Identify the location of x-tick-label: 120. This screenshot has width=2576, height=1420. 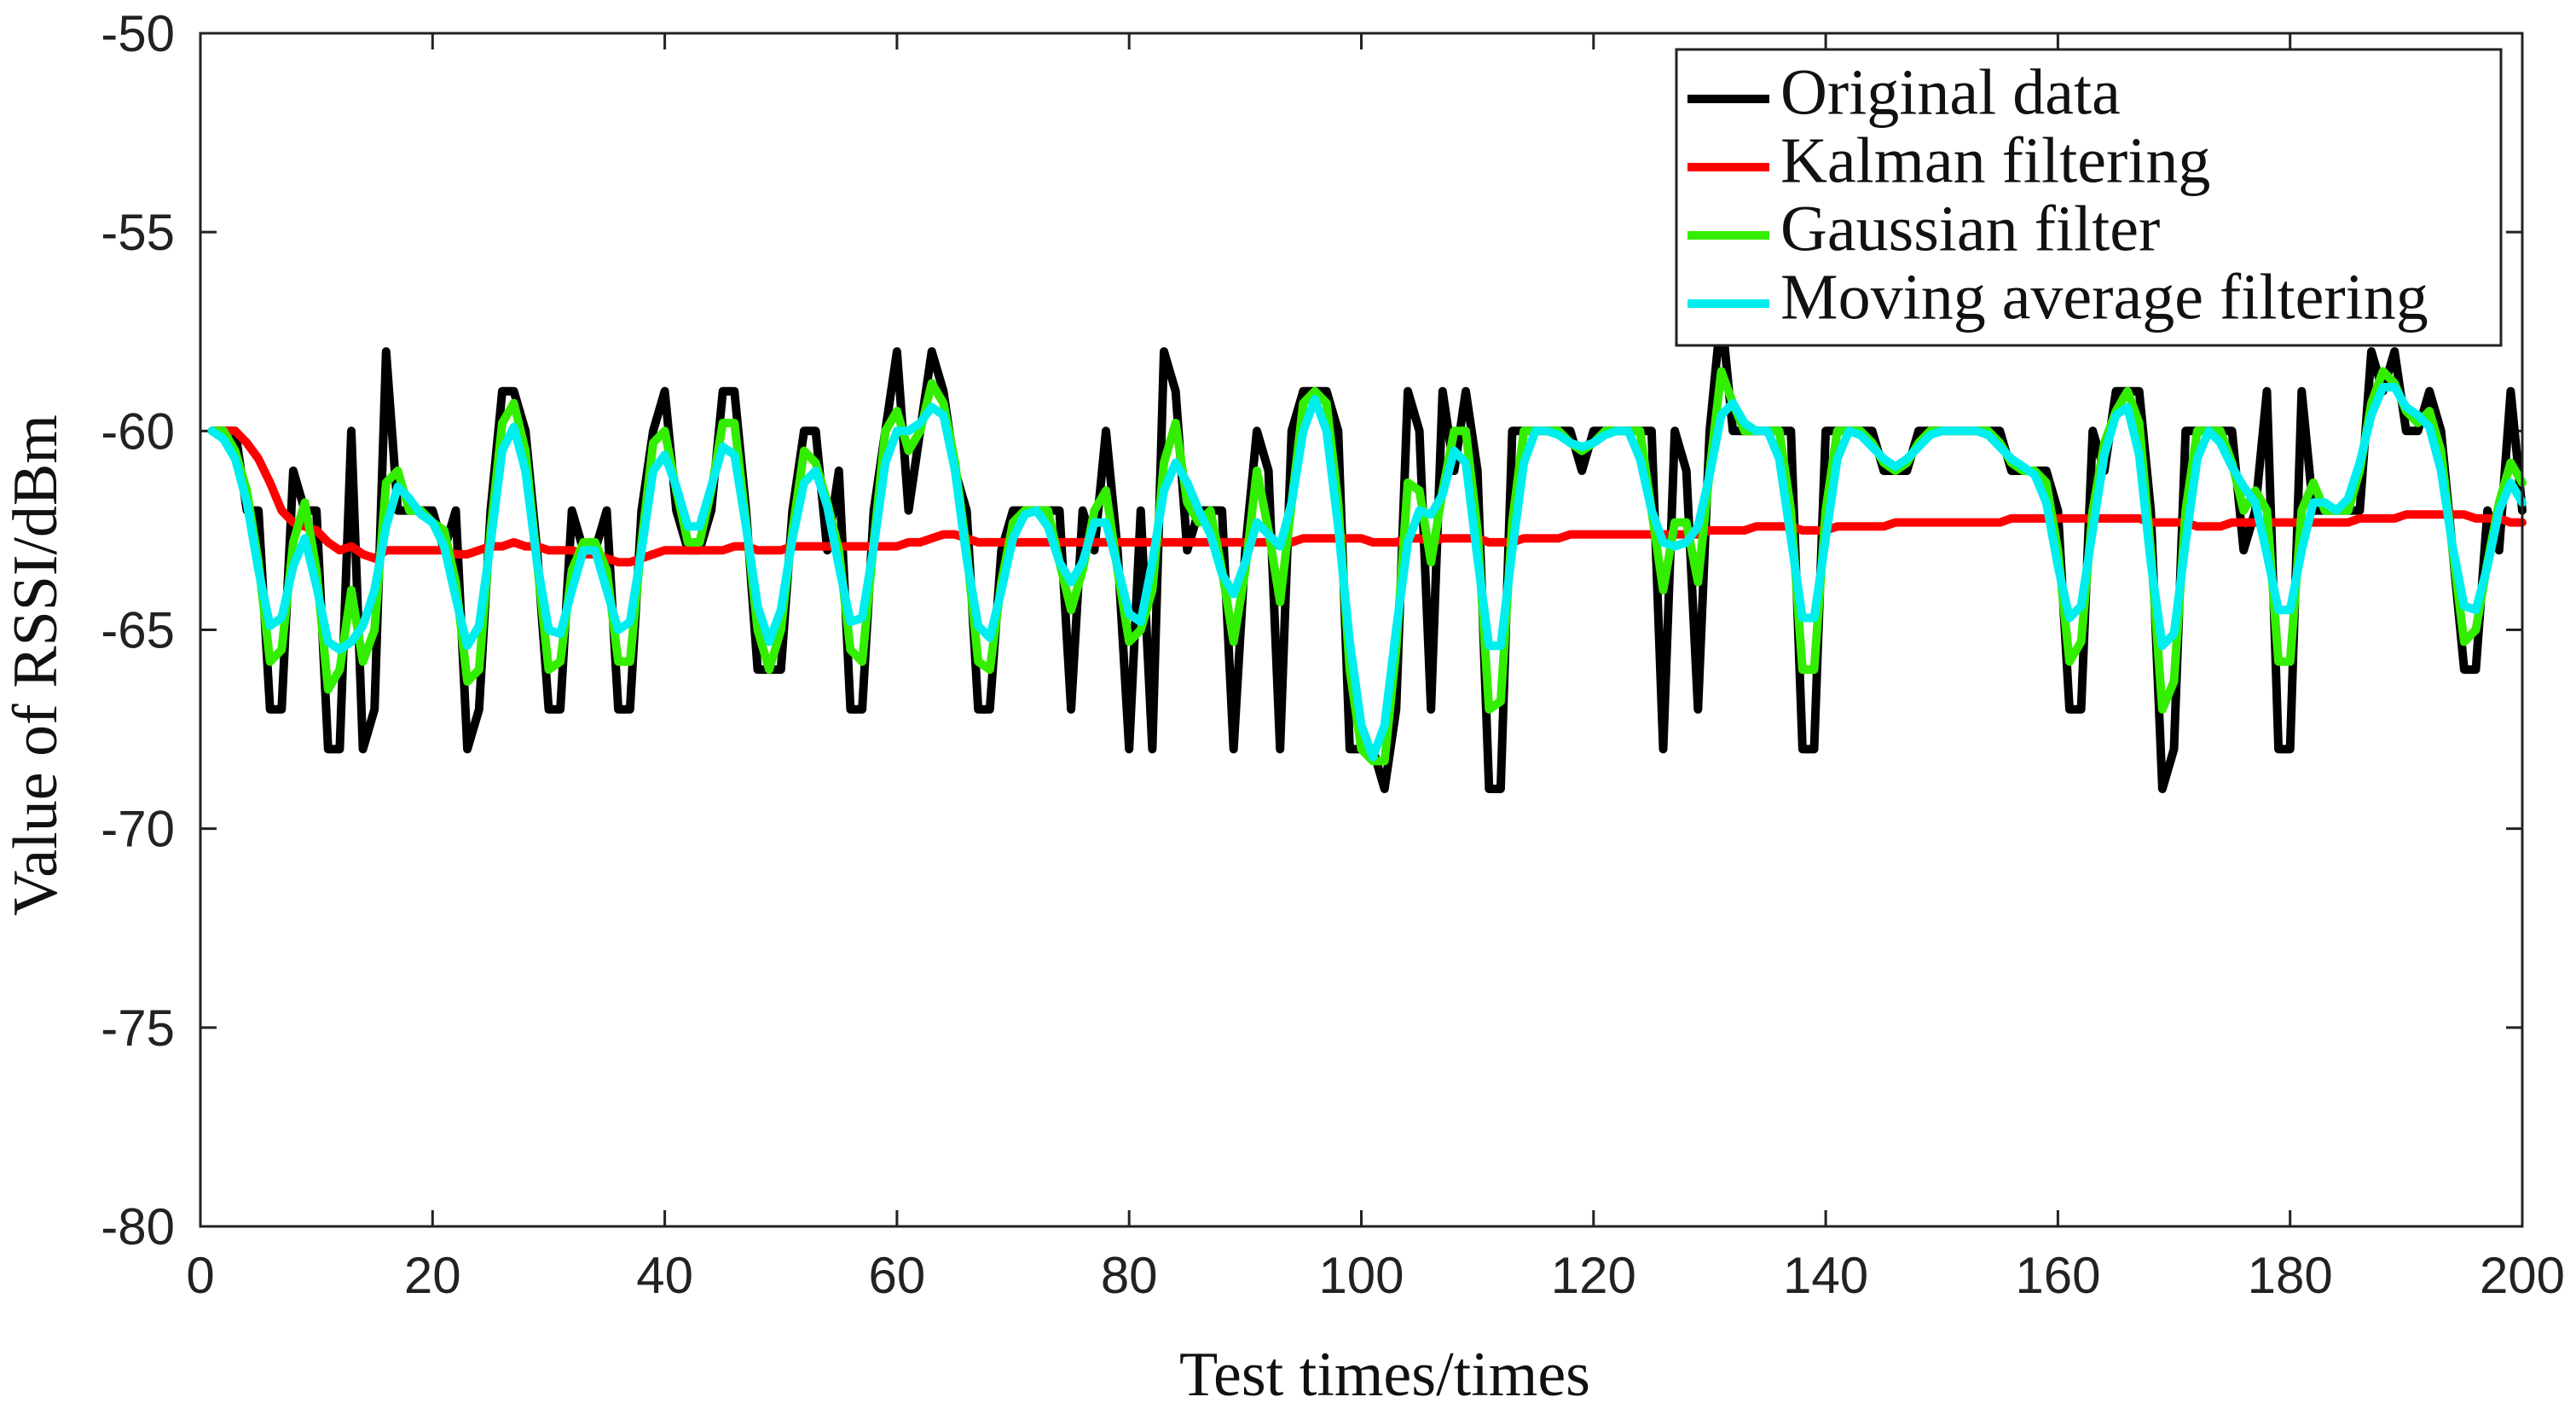
(1594, 1275).